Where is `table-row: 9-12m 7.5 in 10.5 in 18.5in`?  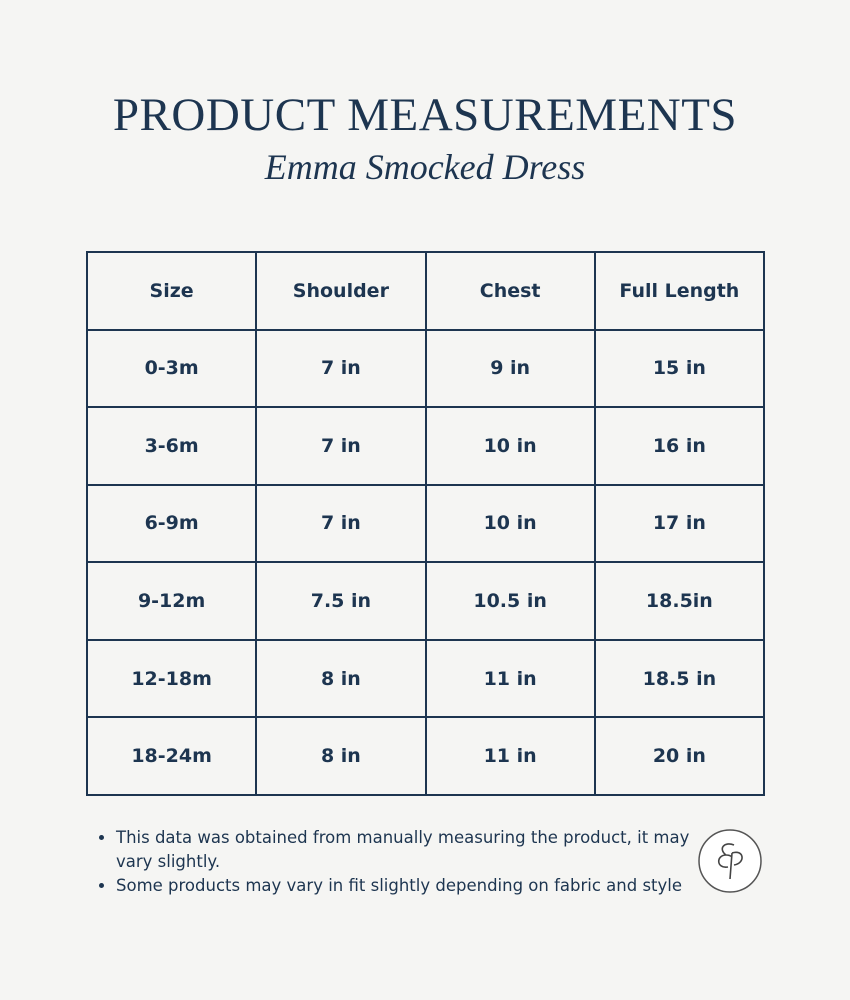 table-row: 9-12m 7.5 in 10.5 in 18.5in is located at coordinates (425, 601).